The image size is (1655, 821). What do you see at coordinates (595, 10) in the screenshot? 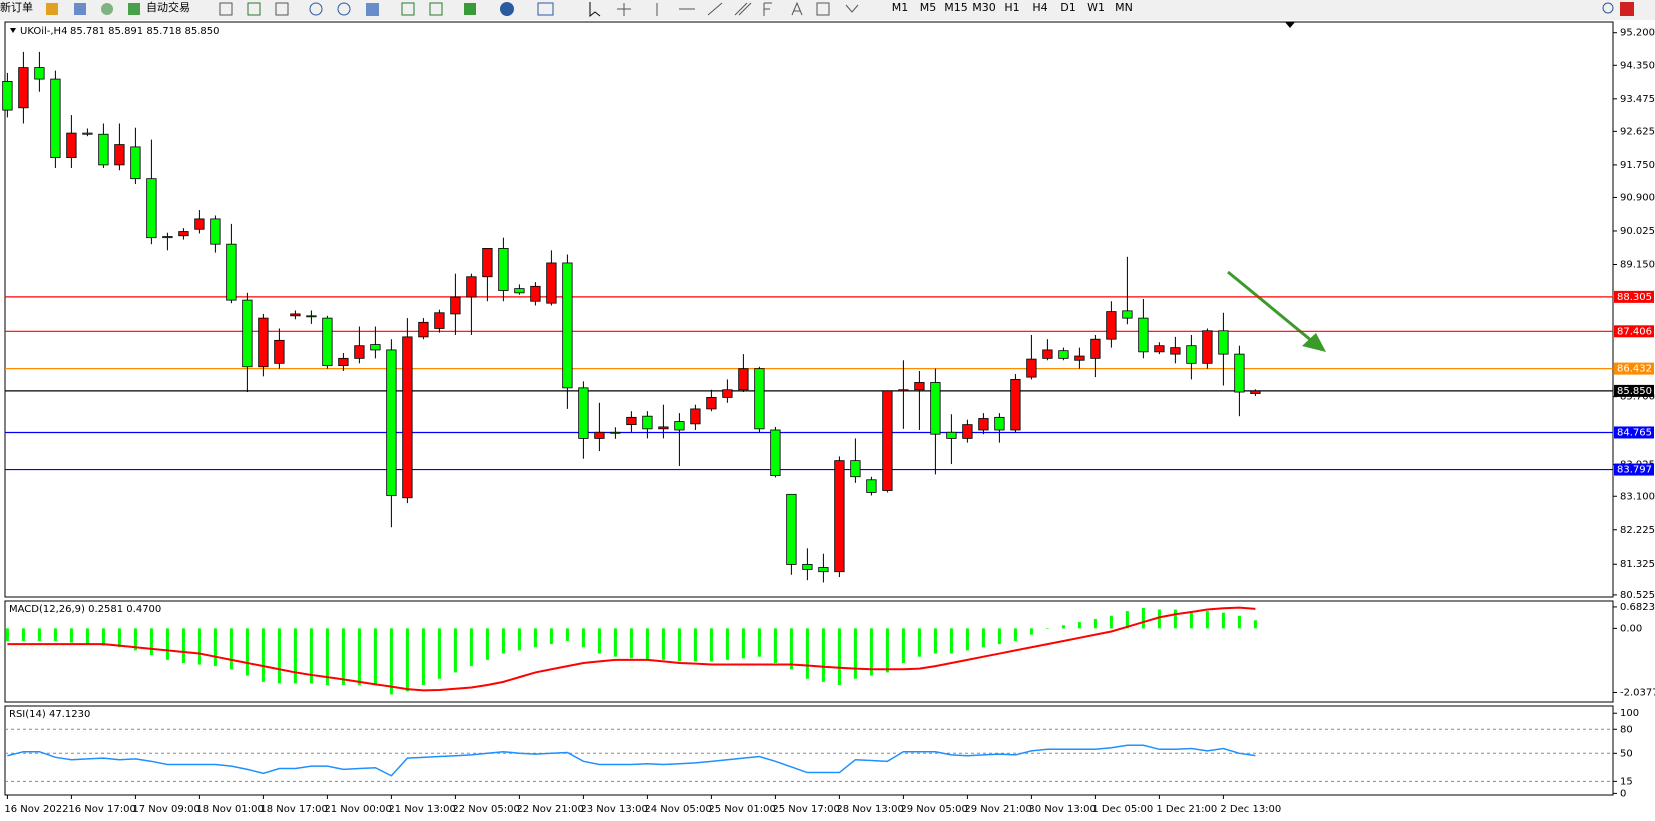
I see `cursor-tool` at bounding box center [595, 10].